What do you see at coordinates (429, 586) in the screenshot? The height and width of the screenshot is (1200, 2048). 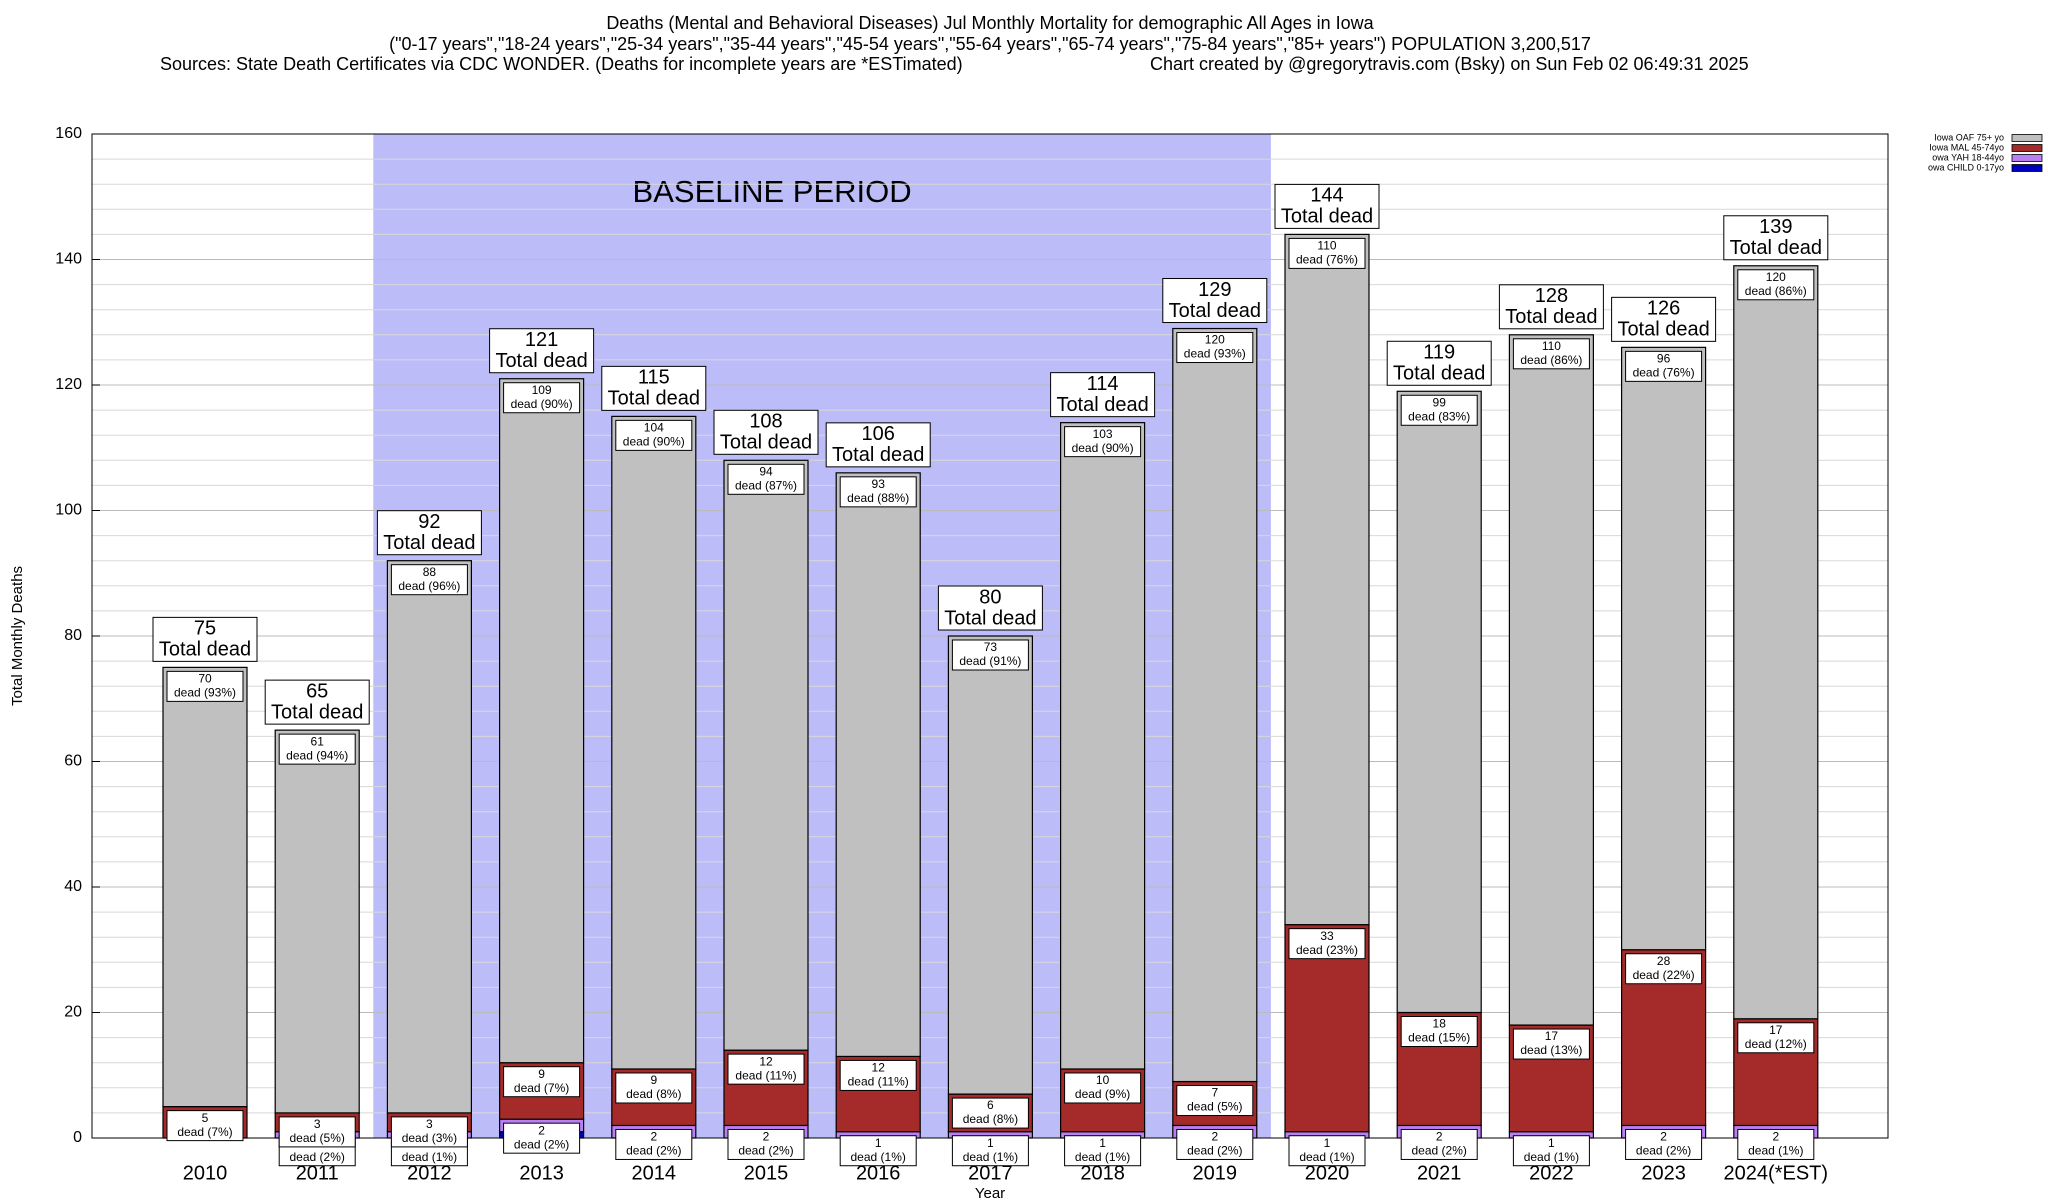 I see `value-label: dead (96%)` at bounding box center [429, 586].